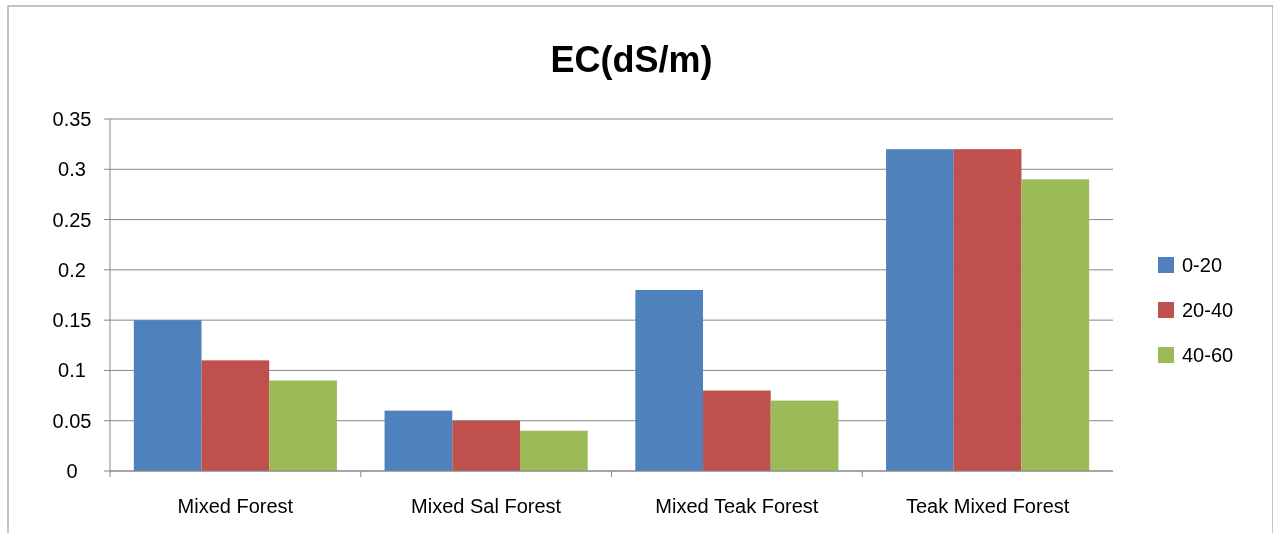 This screenshot has width=1273, height=533. What do you see at coordinates (987, 506) in the screenshot?
I see `x-tick-label: Teak Mixed Forest` at bounding box center [987, 506].